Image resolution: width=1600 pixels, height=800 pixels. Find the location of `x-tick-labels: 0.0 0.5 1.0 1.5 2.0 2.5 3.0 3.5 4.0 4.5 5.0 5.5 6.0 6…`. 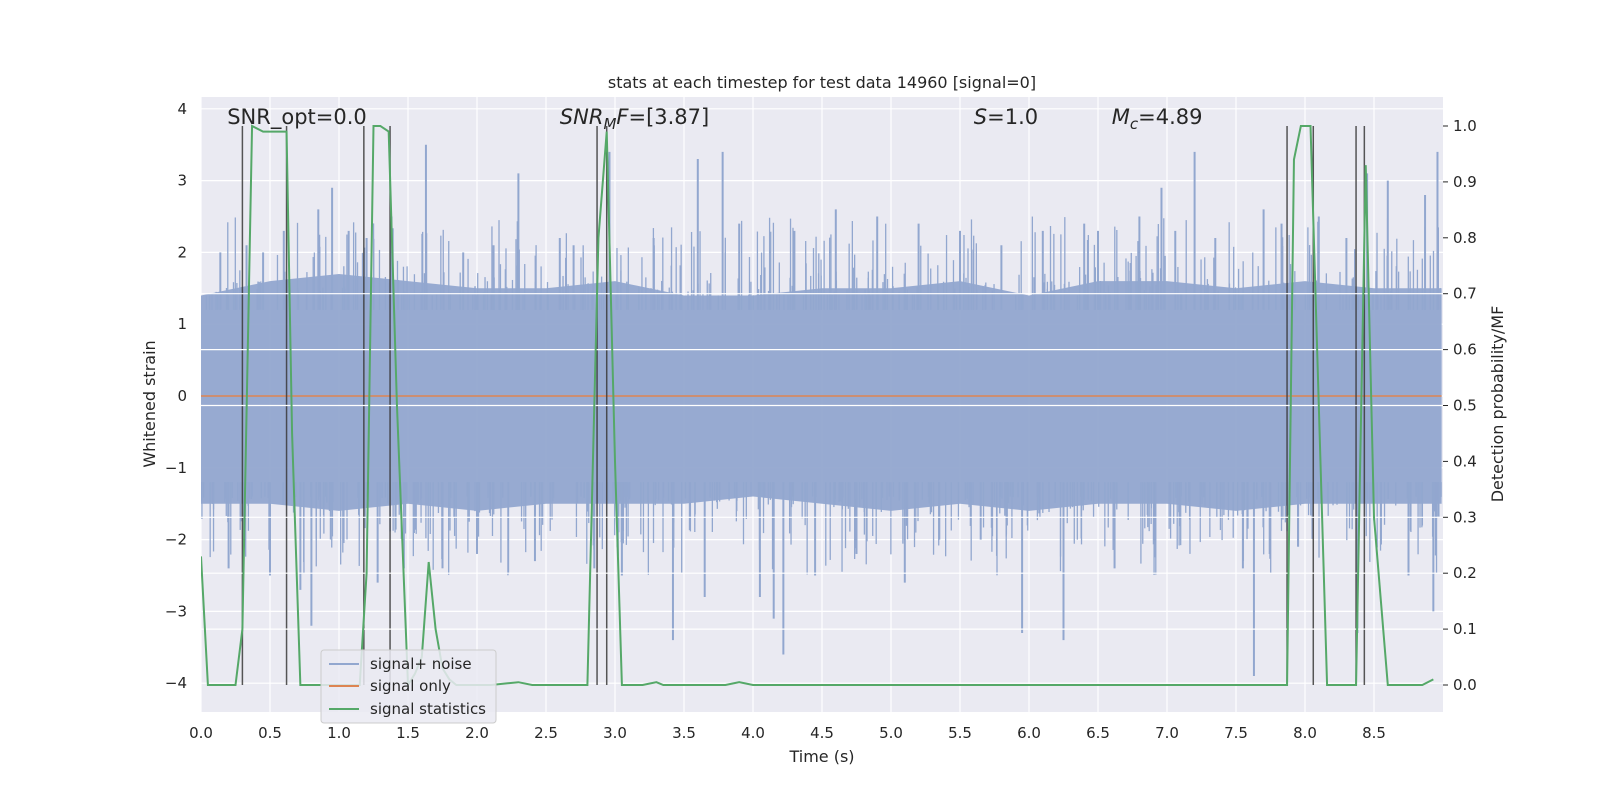

x-tick-labels: 0.0 0.5 1.0 1.5 2.0 2.5 3.0 3.5 4.0 4.5 5.0 5.5 6.0 6… is located at coordinates (787, 733).